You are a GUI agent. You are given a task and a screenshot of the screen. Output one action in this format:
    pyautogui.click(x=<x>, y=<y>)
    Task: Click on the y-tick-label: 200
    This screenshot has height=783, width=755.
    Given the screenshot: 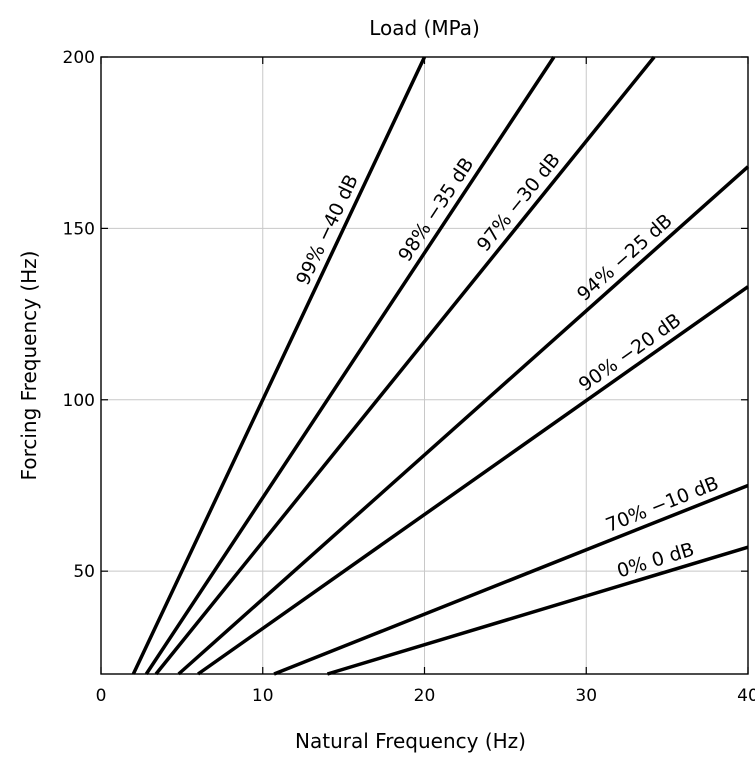 What is the action you would take?
    pyautogui.click(x=79, y=58)
    